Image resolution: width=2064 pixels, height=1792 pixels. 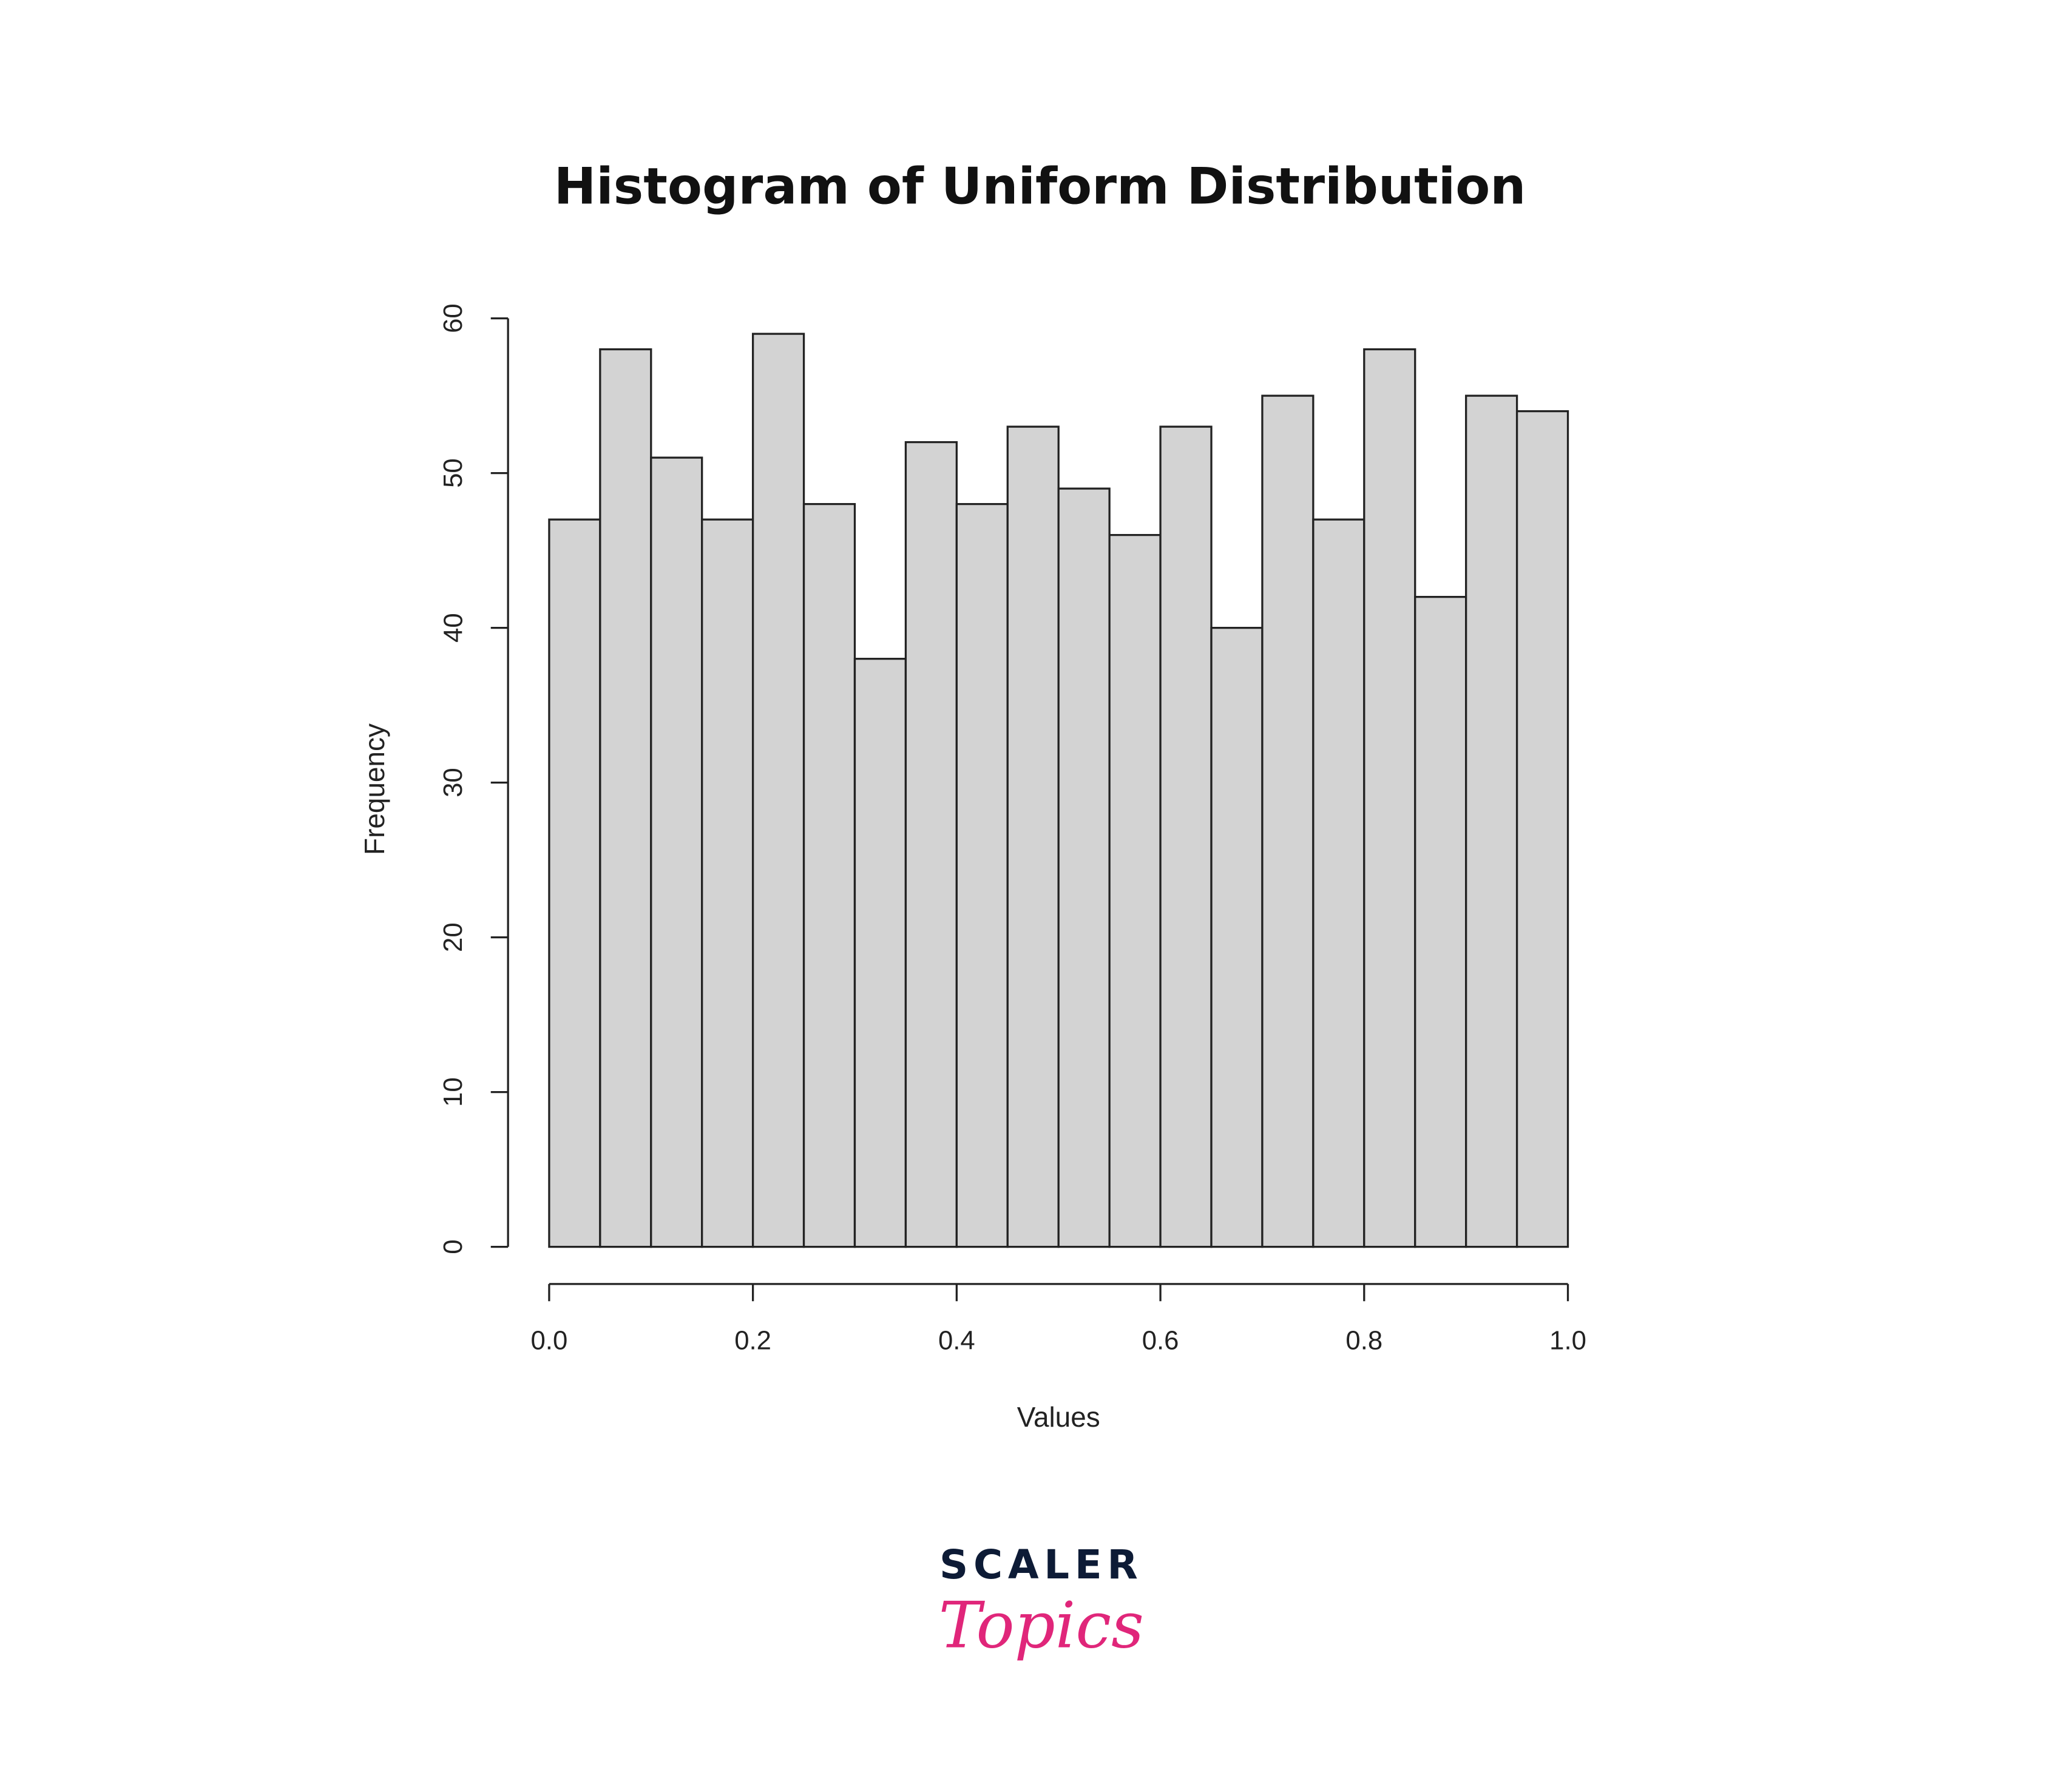 What do you see at coordinates (453, 628) in the screenshot?
I see `y-tick-label: 40` at bounding box center [453, 628].